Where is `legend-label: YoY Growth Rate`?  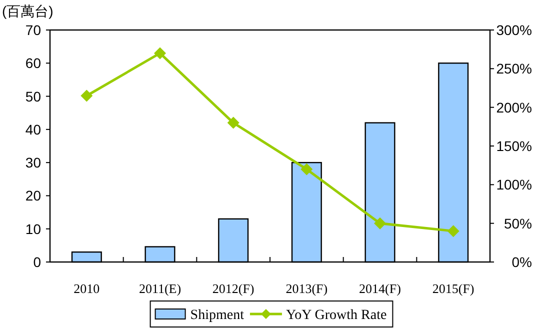 legend-label: YoY Growth Rate is located at coordinates (336, 315).